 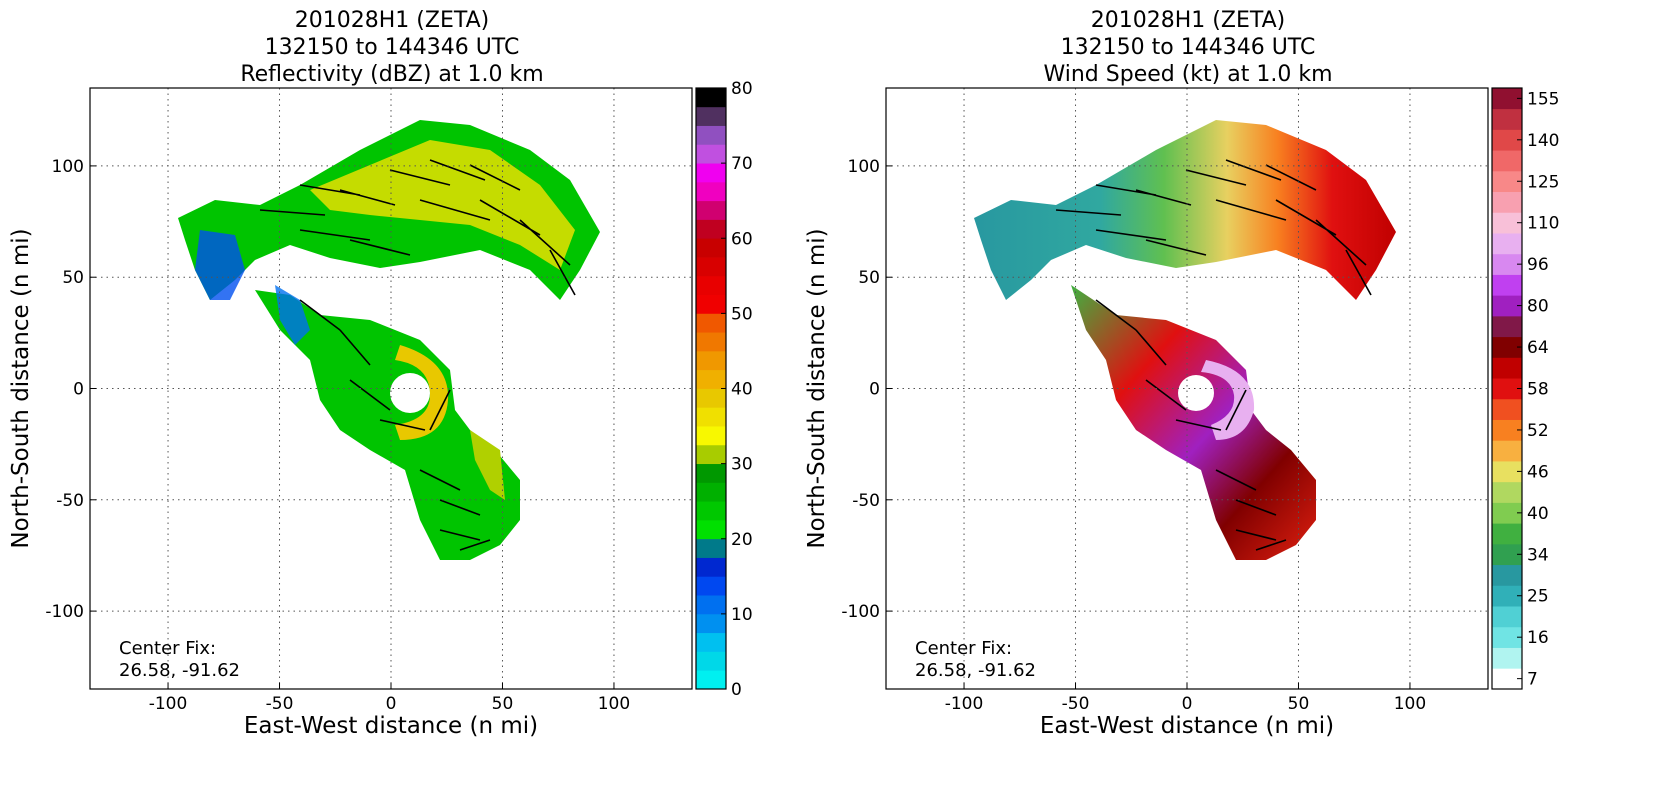 I want to click on chart-title: 132150 to 144346 UTC, so click(x=1188, y=47).